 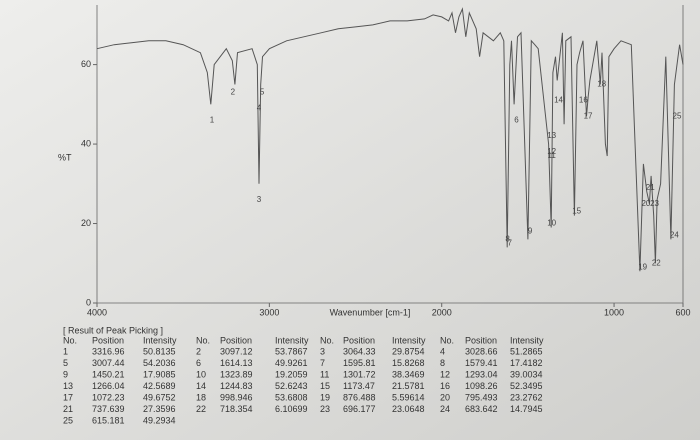 What do you see at coordinates (236, 351) in the screenshot?
I see `table-cell: 3097.12` at bounding box center [236, 351].